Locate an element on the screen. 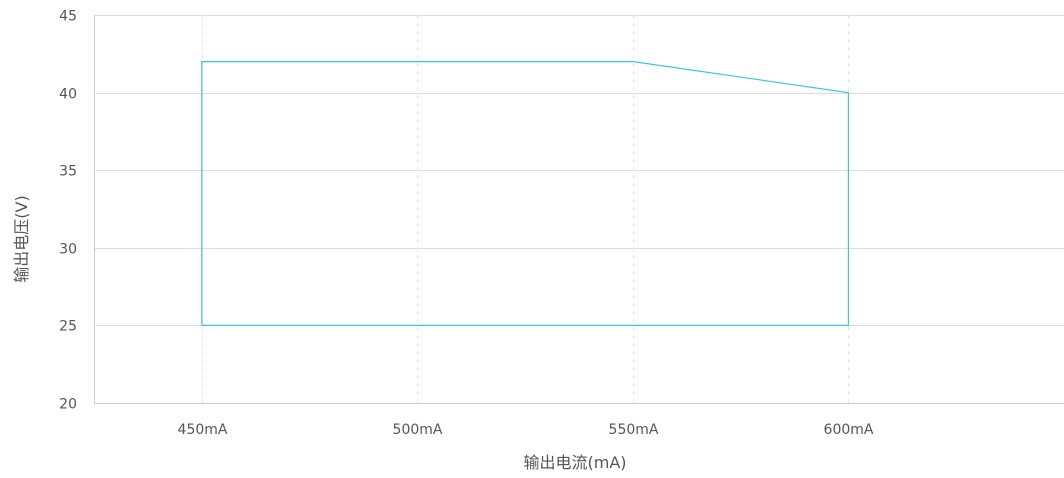 The height and width of the screenshot is (478, 1064). y-tick-label: 20 is located at coordinates (68, 405).